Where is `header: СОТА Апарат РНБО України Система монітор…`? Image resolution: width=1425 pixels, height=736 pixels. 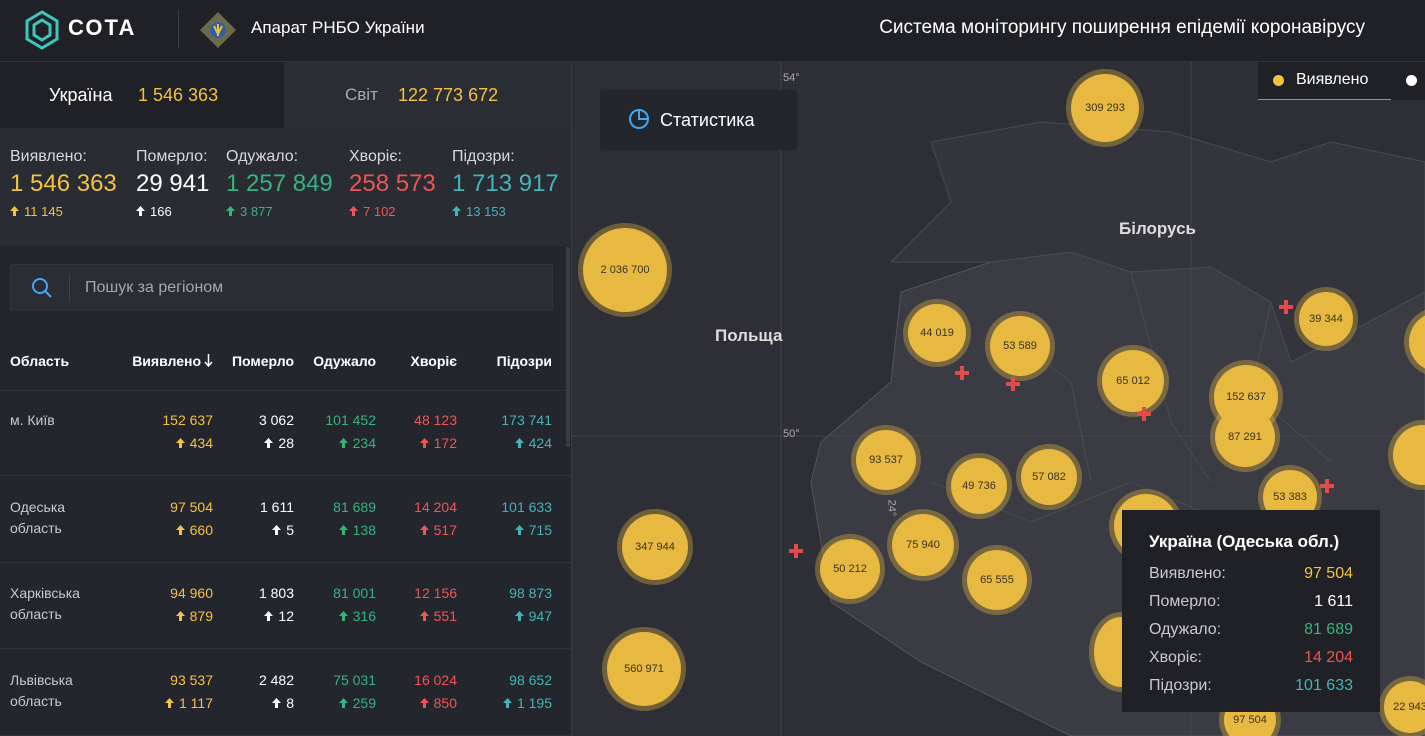
header: СОТА Апарат РНБО України Система монітор… is located at coordinates (712, 31).